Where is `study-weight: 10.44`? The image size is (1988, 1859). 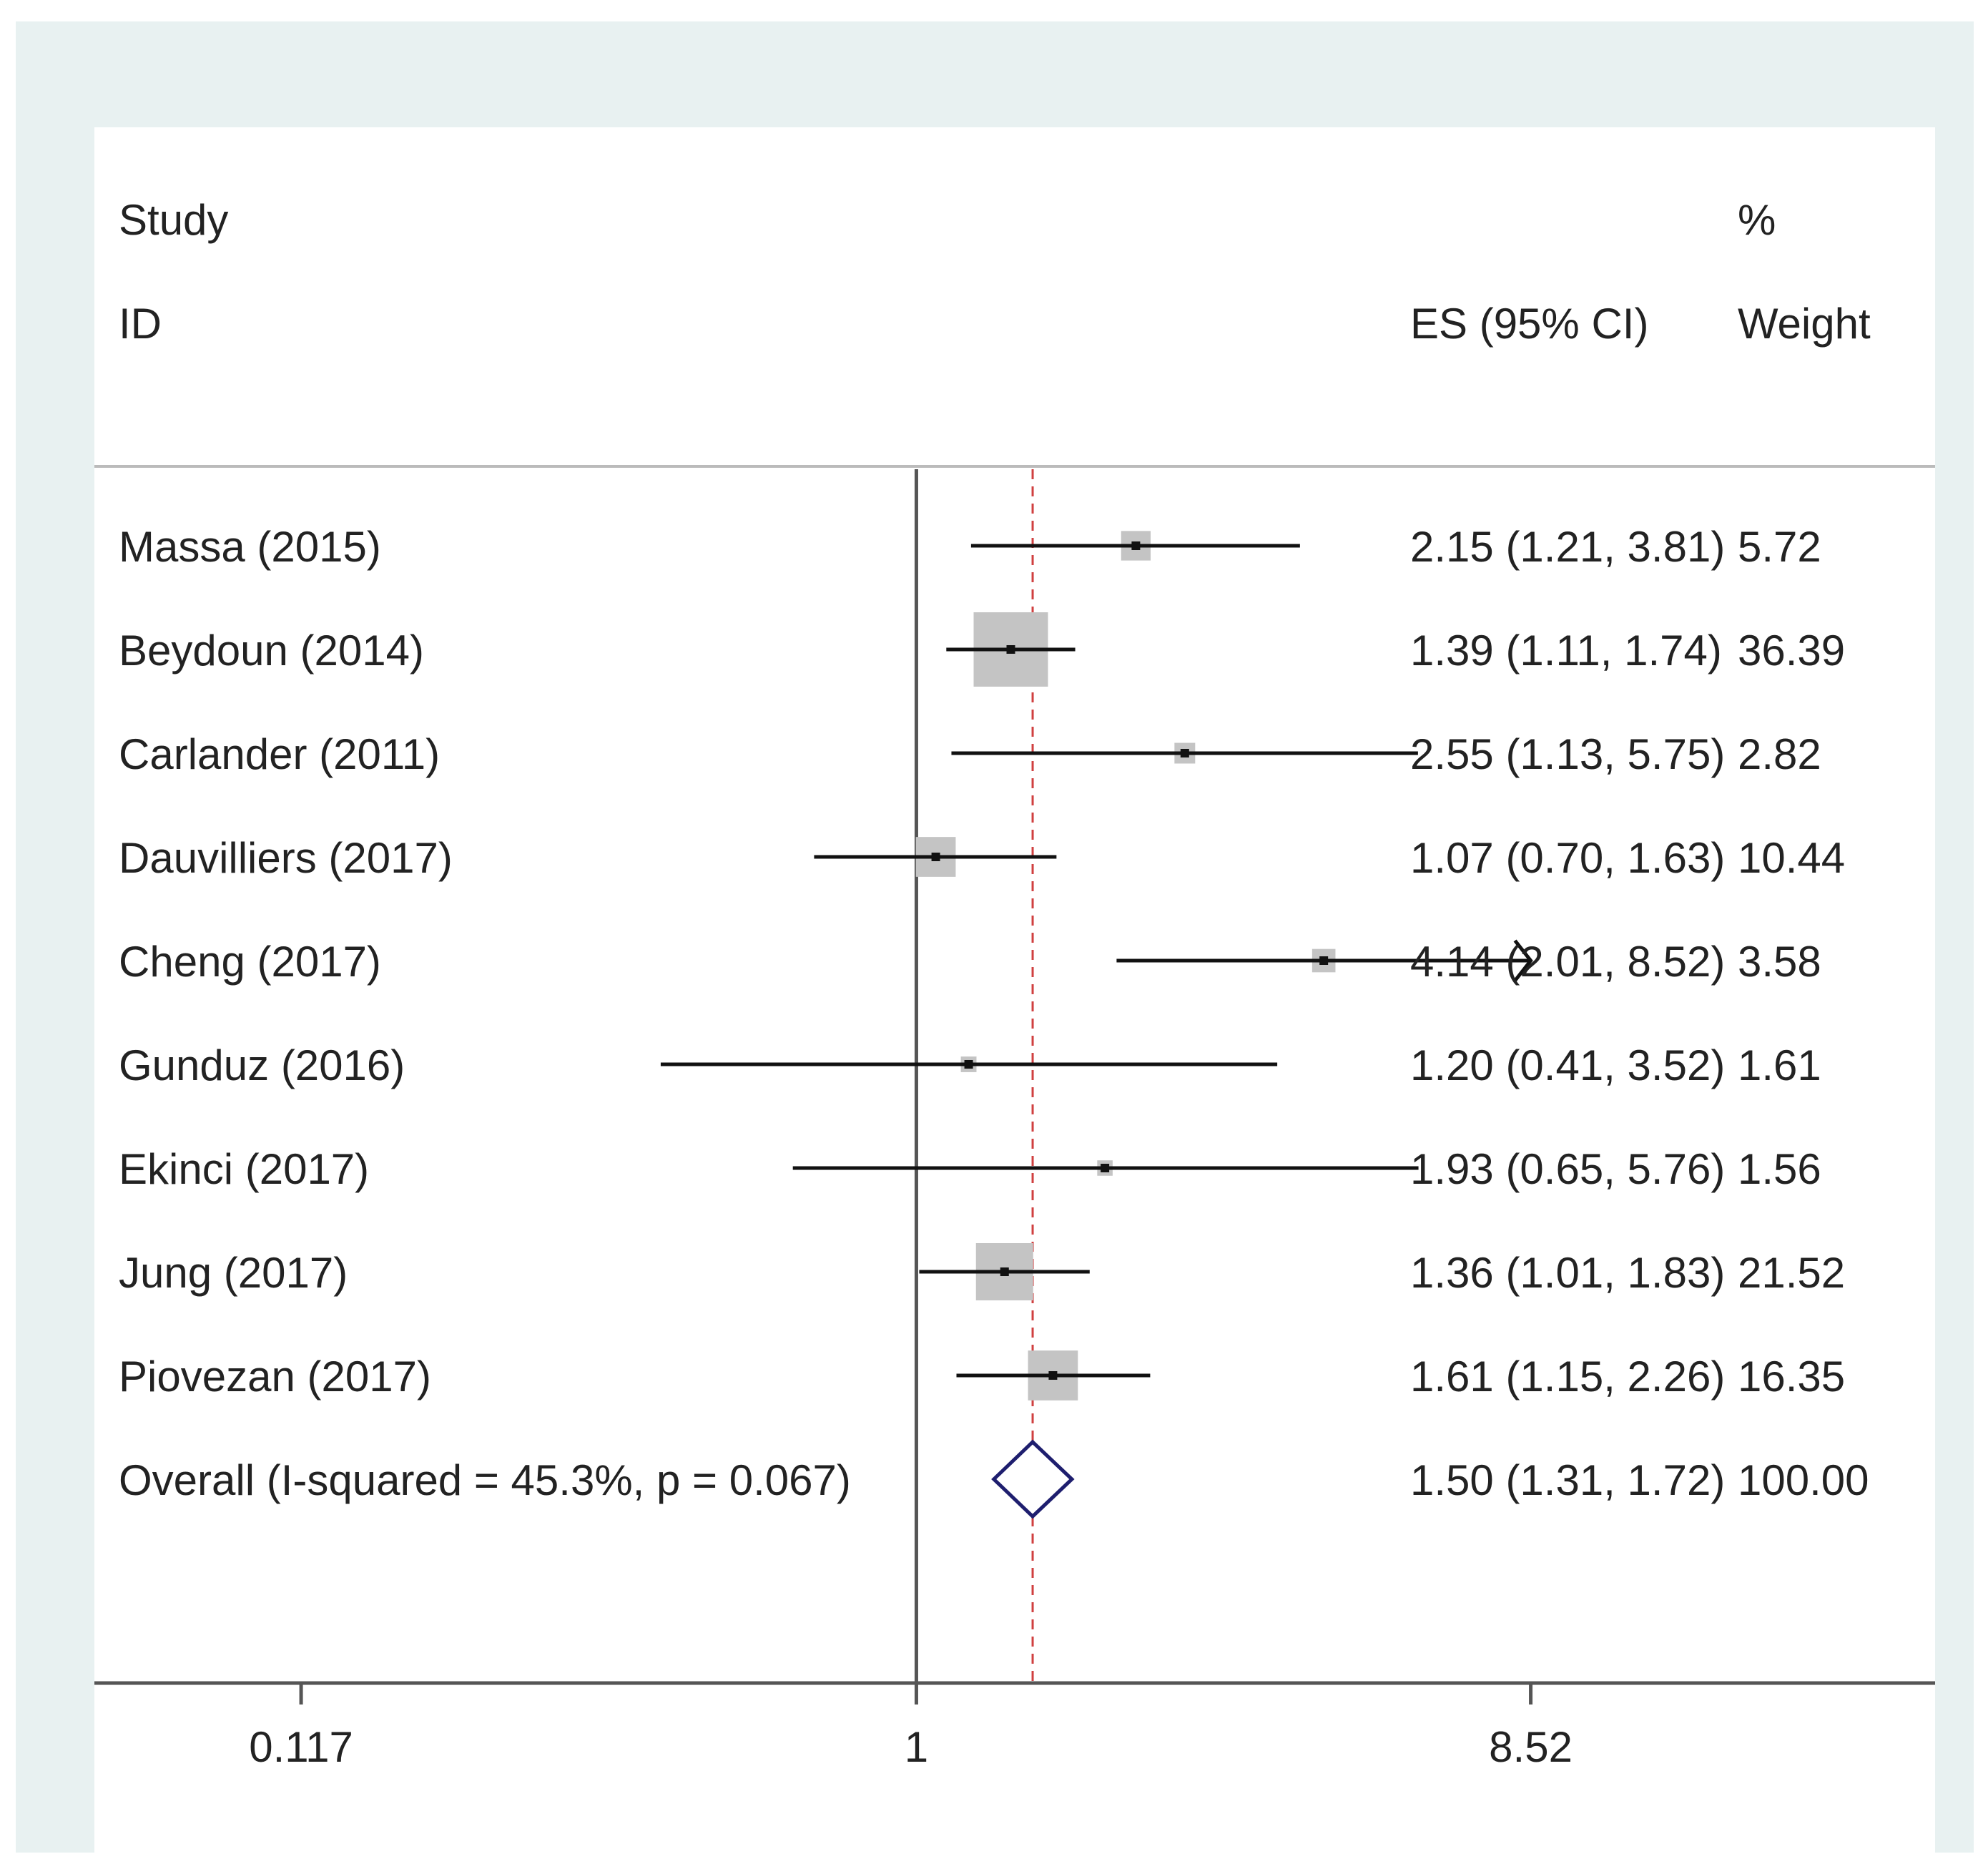
study-weight: 10.44 is located at coordinates (1791, 858).